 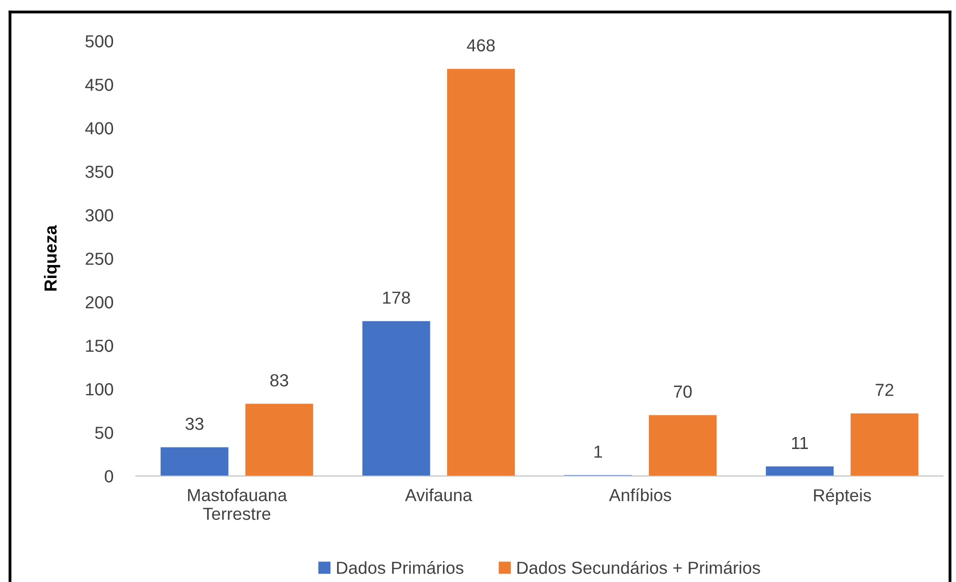 I want to click on x-tick-label: Mastofauana Terrestre, so click(x=238, y=504).